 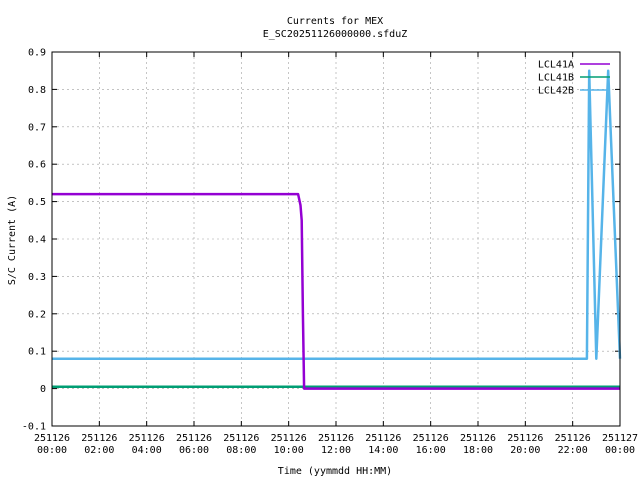 What do you see at coordinates (37, 165) in the screenshot?
I see `y-tick-label: 0.6` at bounding box center [37, 165].